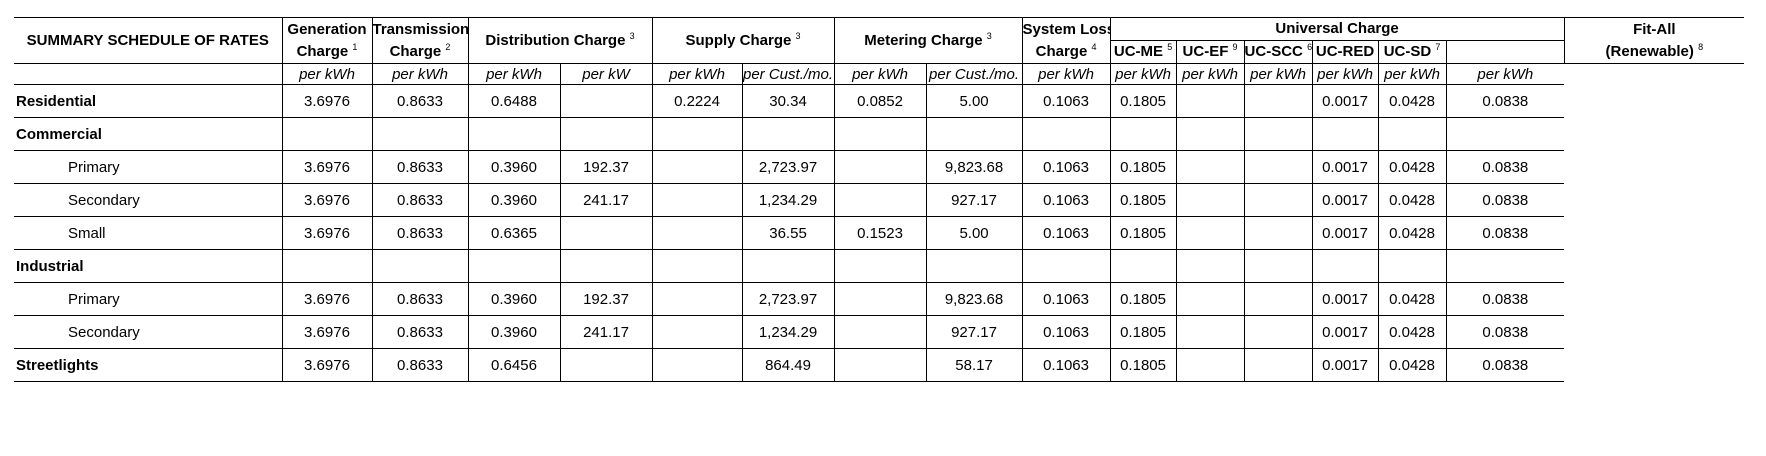 This screenshot has width=1766, height=456. I want to click on row-label: Secondary, so click(148, 332).